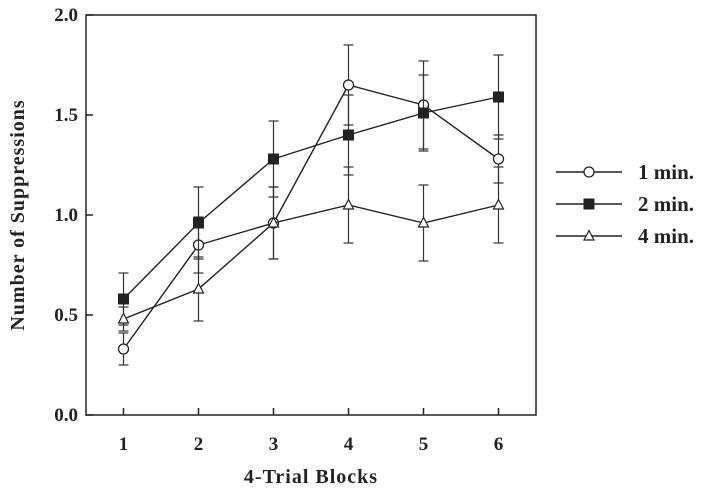 Image resolution: width=711 pixels, height=491 pixels. Describe the element at coordinates (666, 172) in the screenshot. I see `legend-label: 1 min.` at that location.